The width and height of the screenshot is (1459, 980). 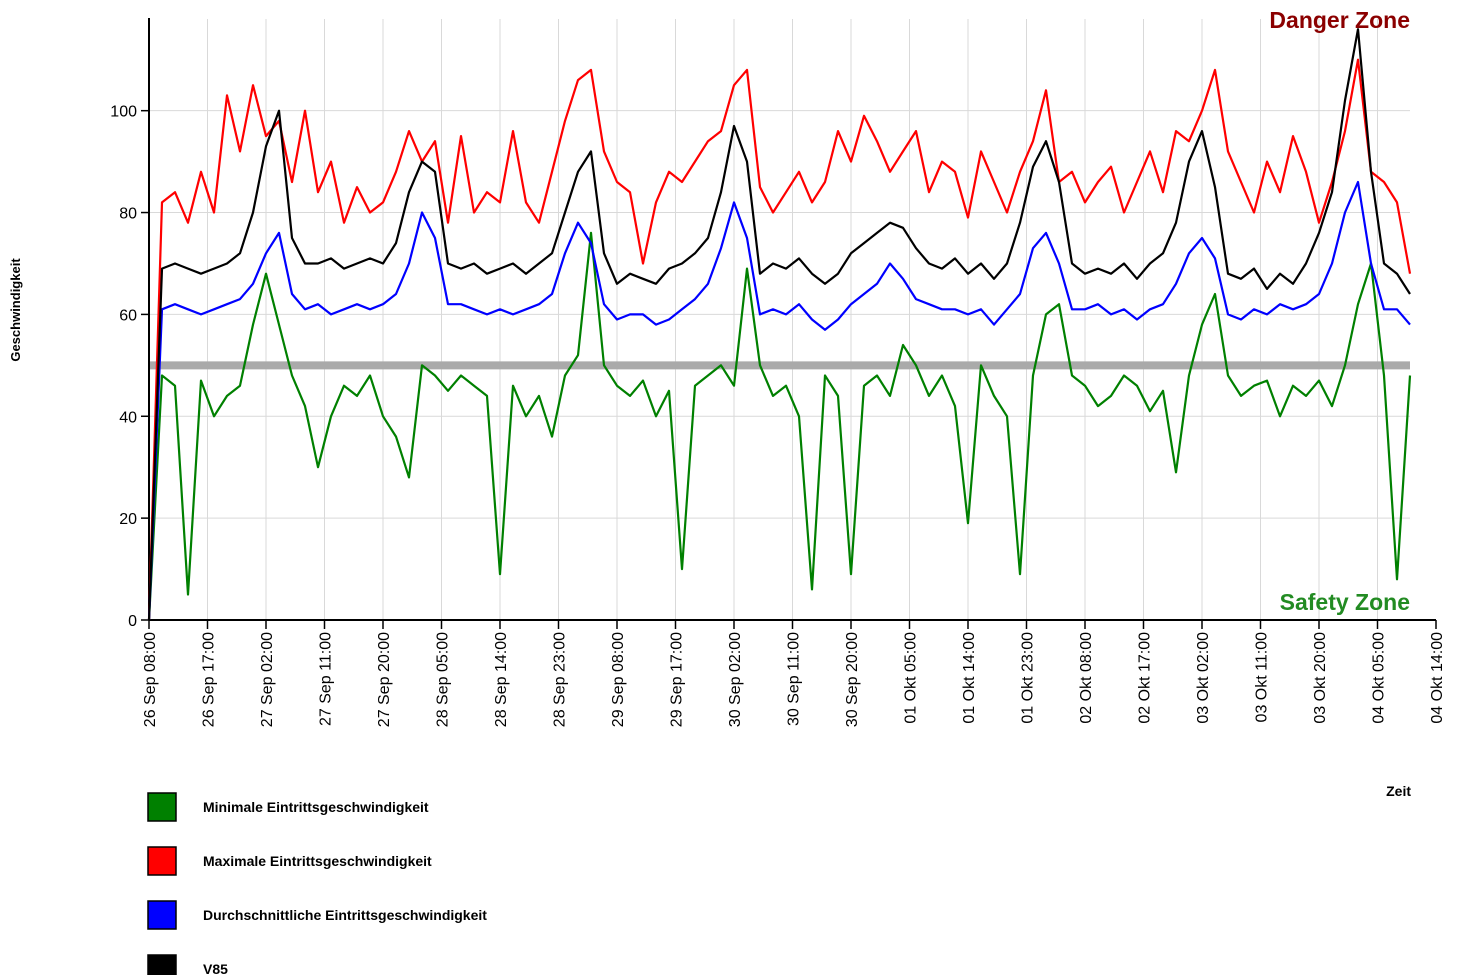 What do you see at coordinates (1320, 678) in the screenshot?
I see `x-tick-label: 03 Okt 20:00` at bounding box center [1320, 678].